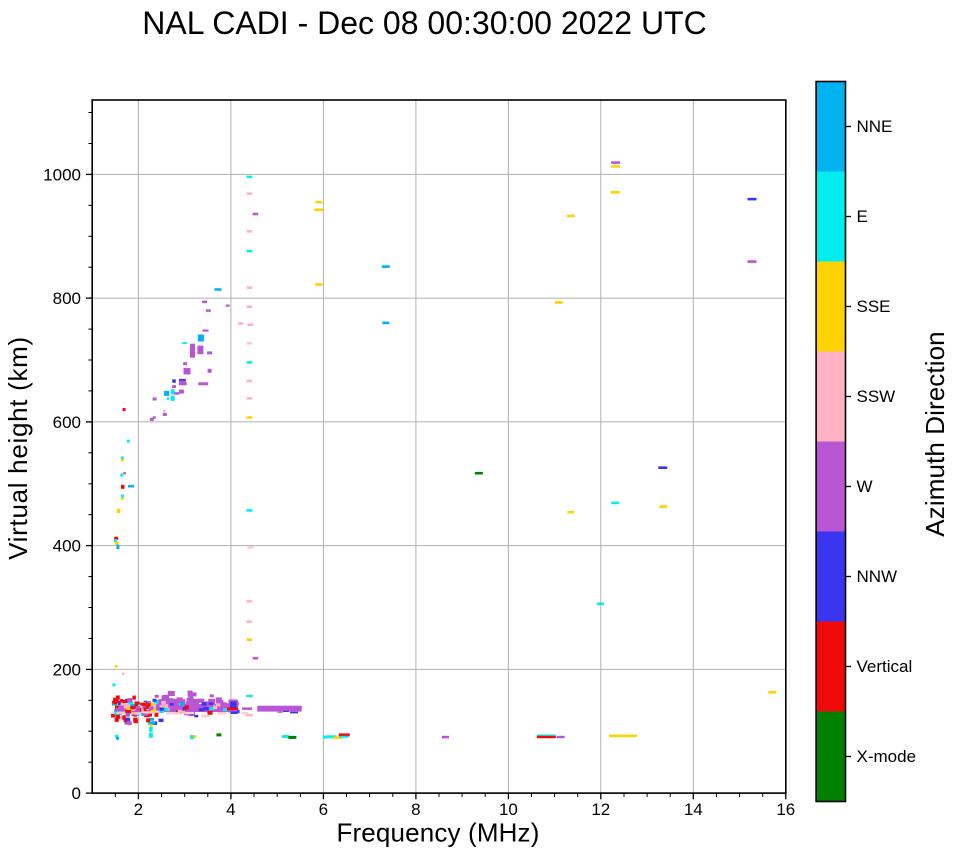 This screenshot has height=862, width=958. I want to click on svg-text: 8, so click(415, 809).